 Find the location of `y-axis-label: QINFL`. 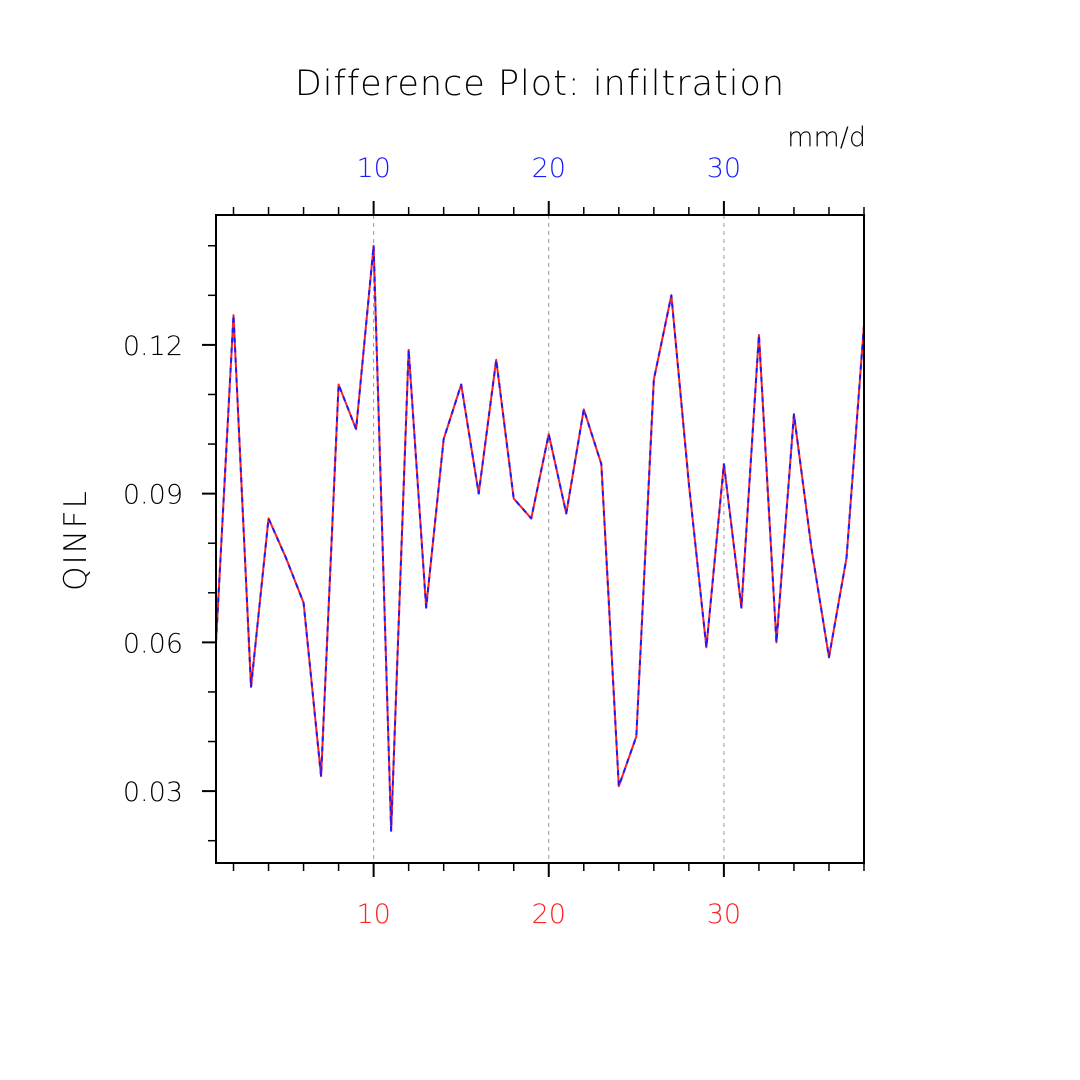

y-axis-label: QINFL is located at coordinates (76, 540).